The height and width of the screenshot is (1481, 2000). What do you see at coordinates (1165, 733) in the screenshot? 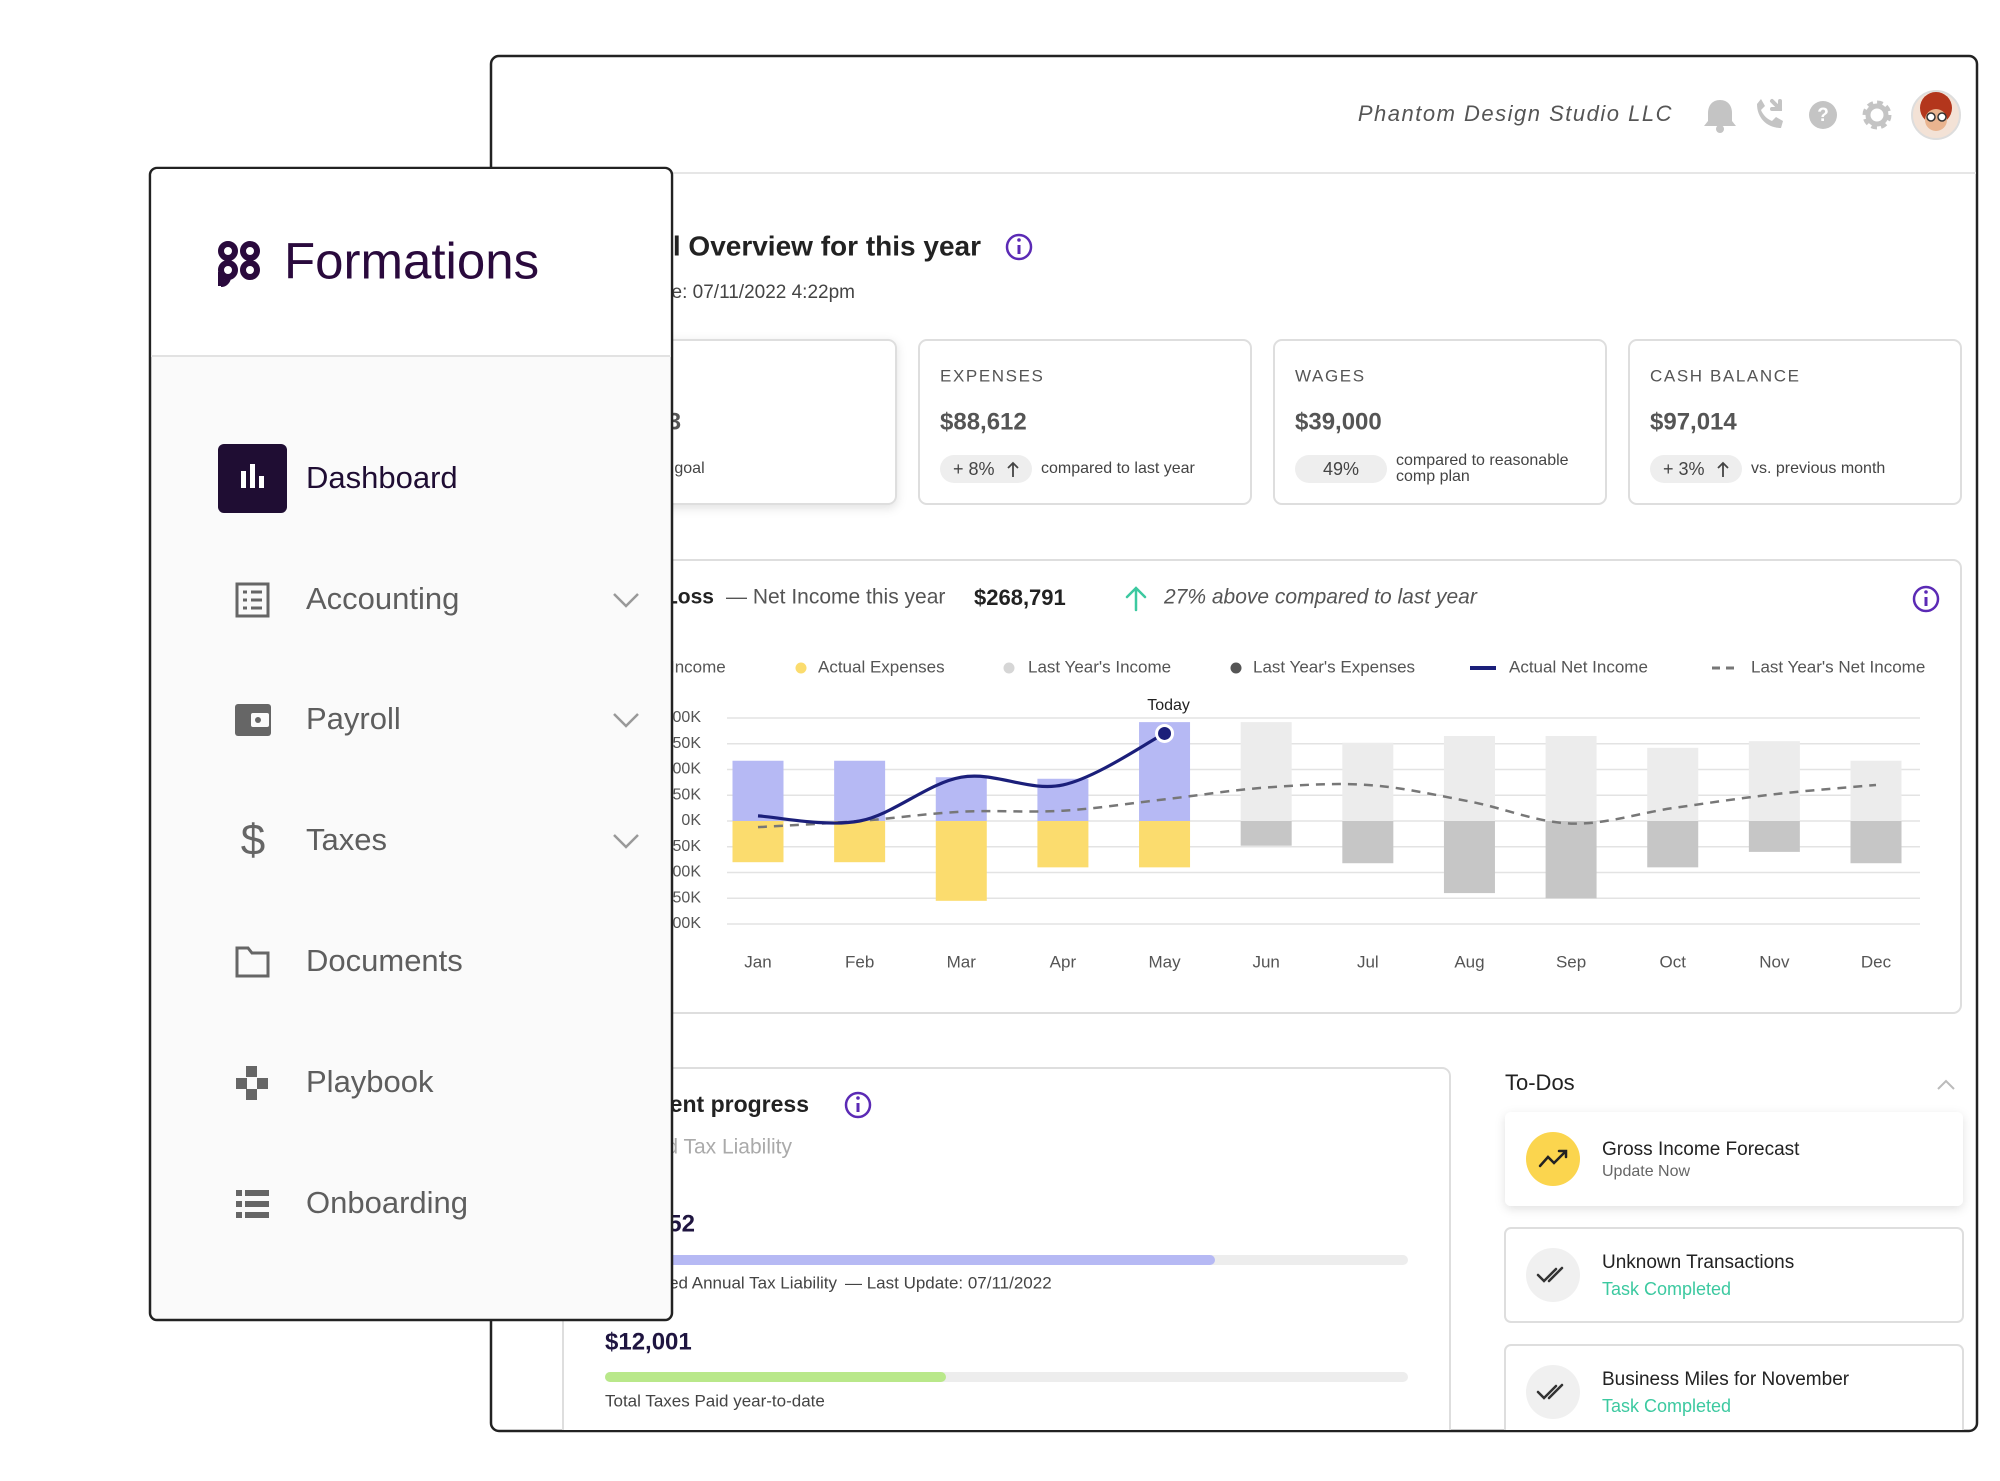
I see `today-marker` at bounding box center [1165, 733].